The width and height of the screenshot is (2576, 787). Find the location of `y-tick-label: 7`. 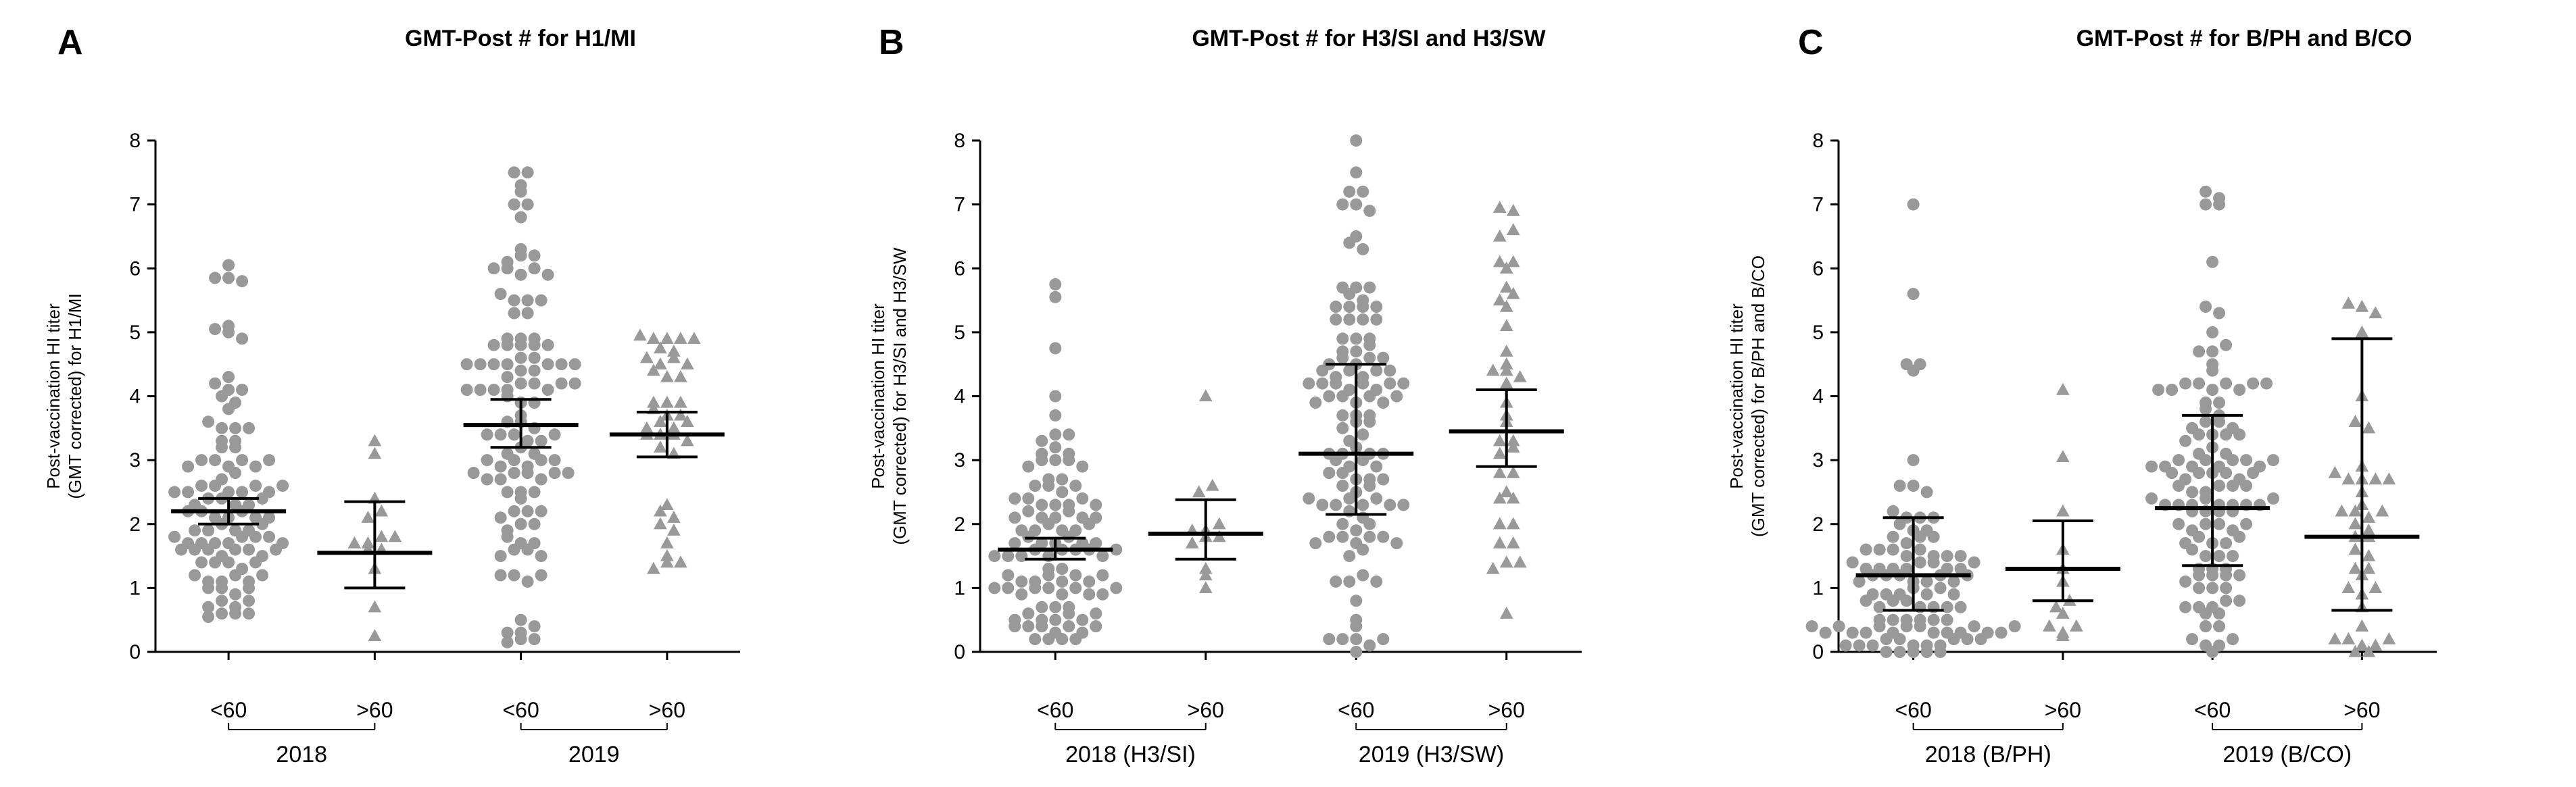

y-tick-label: 7 is located at coordinates (959, 205).